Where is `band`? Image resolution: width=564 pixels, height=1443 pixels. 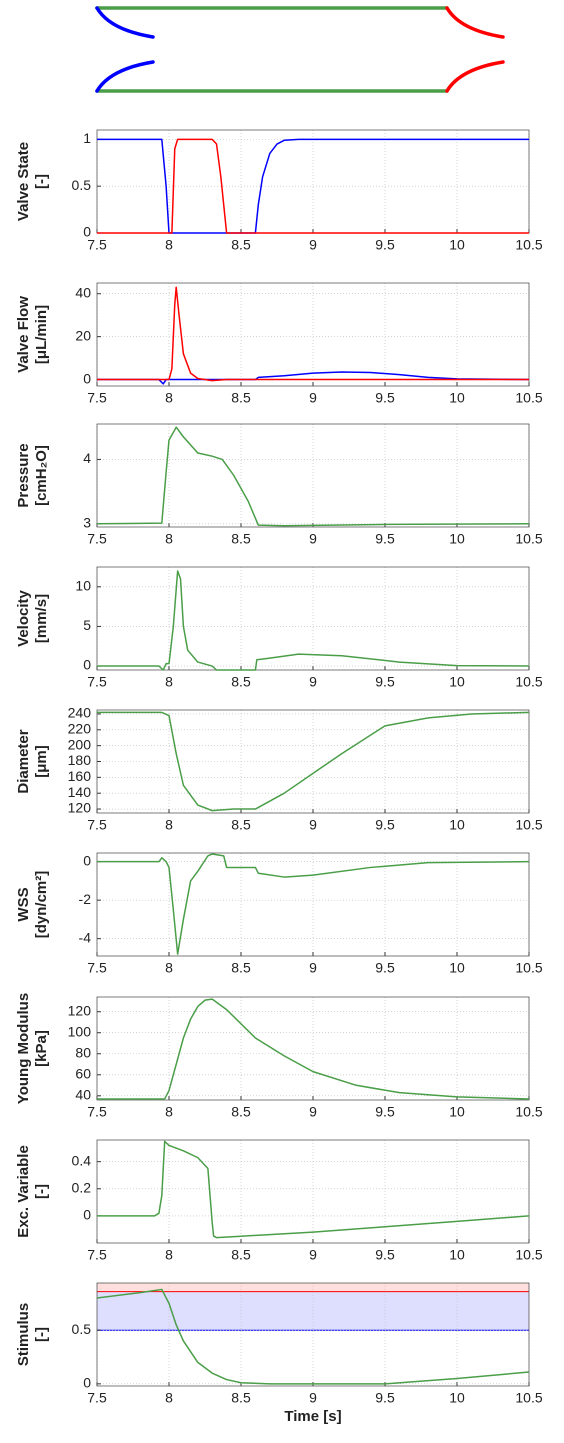
band is located at coordinates (313, 1287).